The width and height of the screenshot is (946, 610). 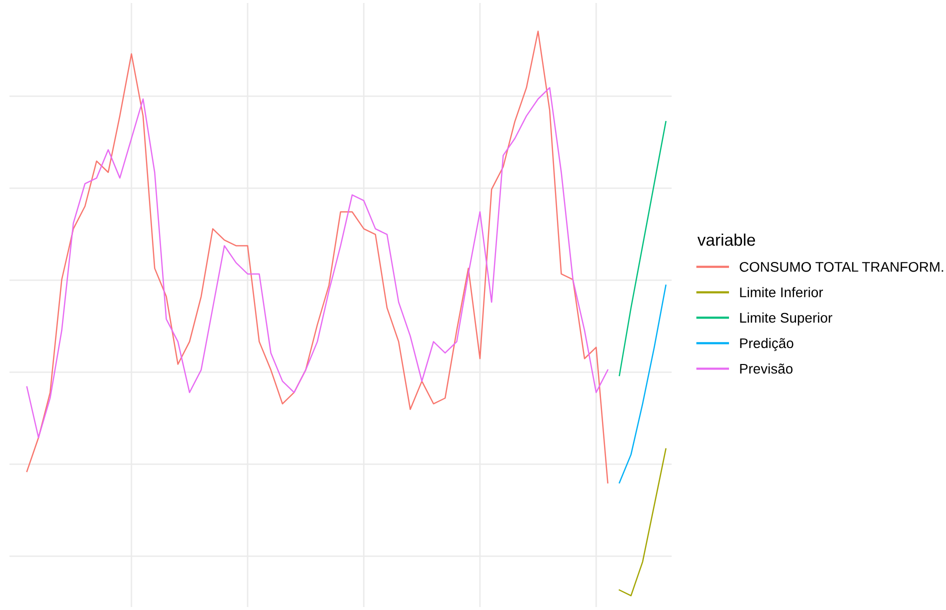 What do you see at coordinates (767, 344) in the screenshot?
I see `legend-label: Predição` at bounding box center [767, 344].